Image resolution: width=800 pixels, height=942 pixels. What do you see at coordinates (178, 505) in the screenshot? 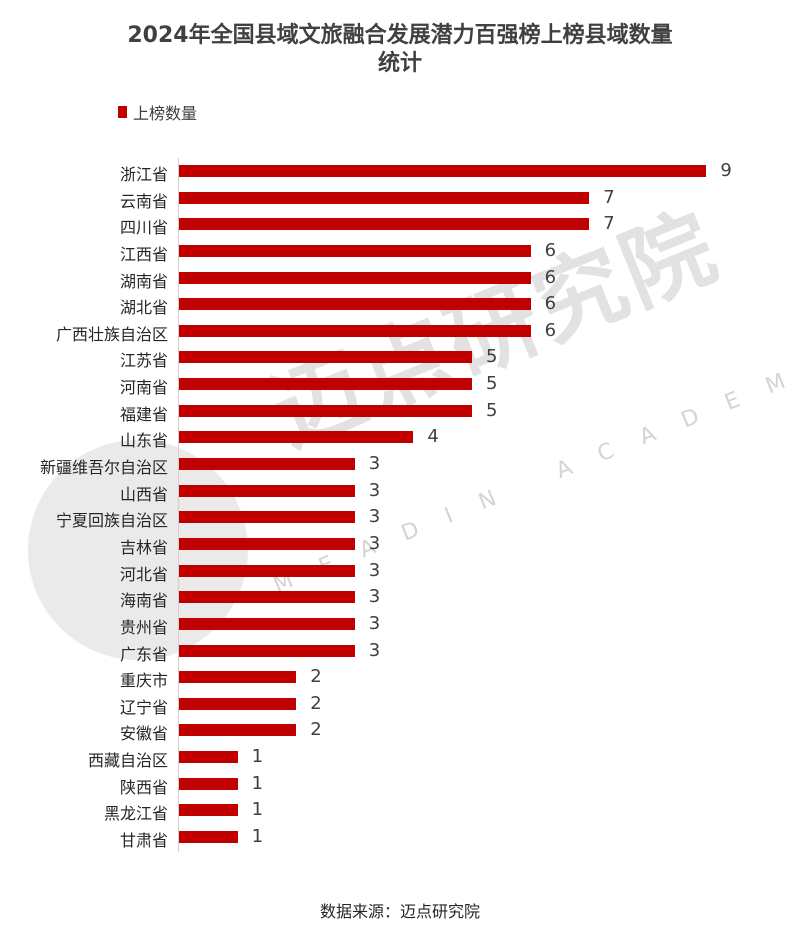
I see `y-axis-line` at bounding box center [178, 505].